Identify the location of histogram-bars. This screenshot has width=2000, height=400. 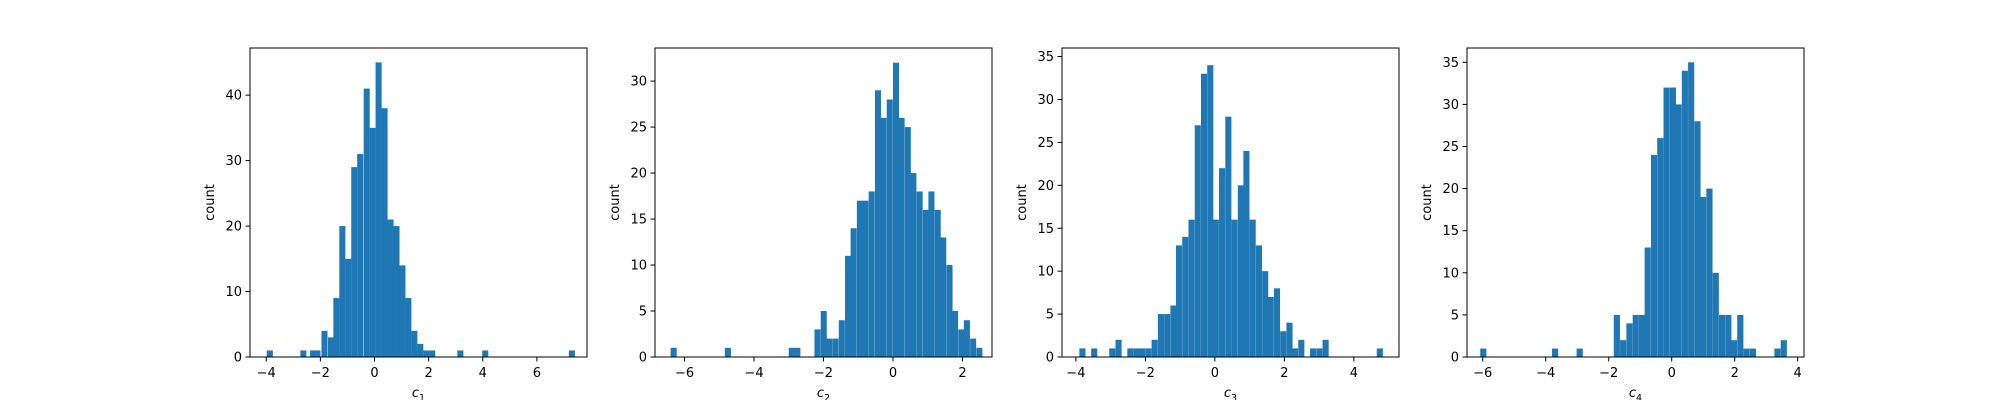
(420, 210).